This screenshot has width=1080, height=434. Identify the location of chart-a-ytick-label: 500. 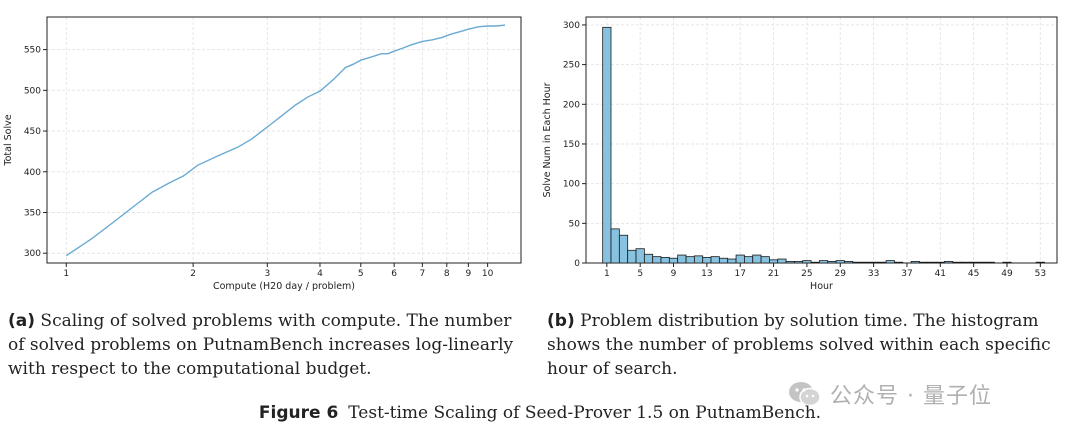
(32, 91).